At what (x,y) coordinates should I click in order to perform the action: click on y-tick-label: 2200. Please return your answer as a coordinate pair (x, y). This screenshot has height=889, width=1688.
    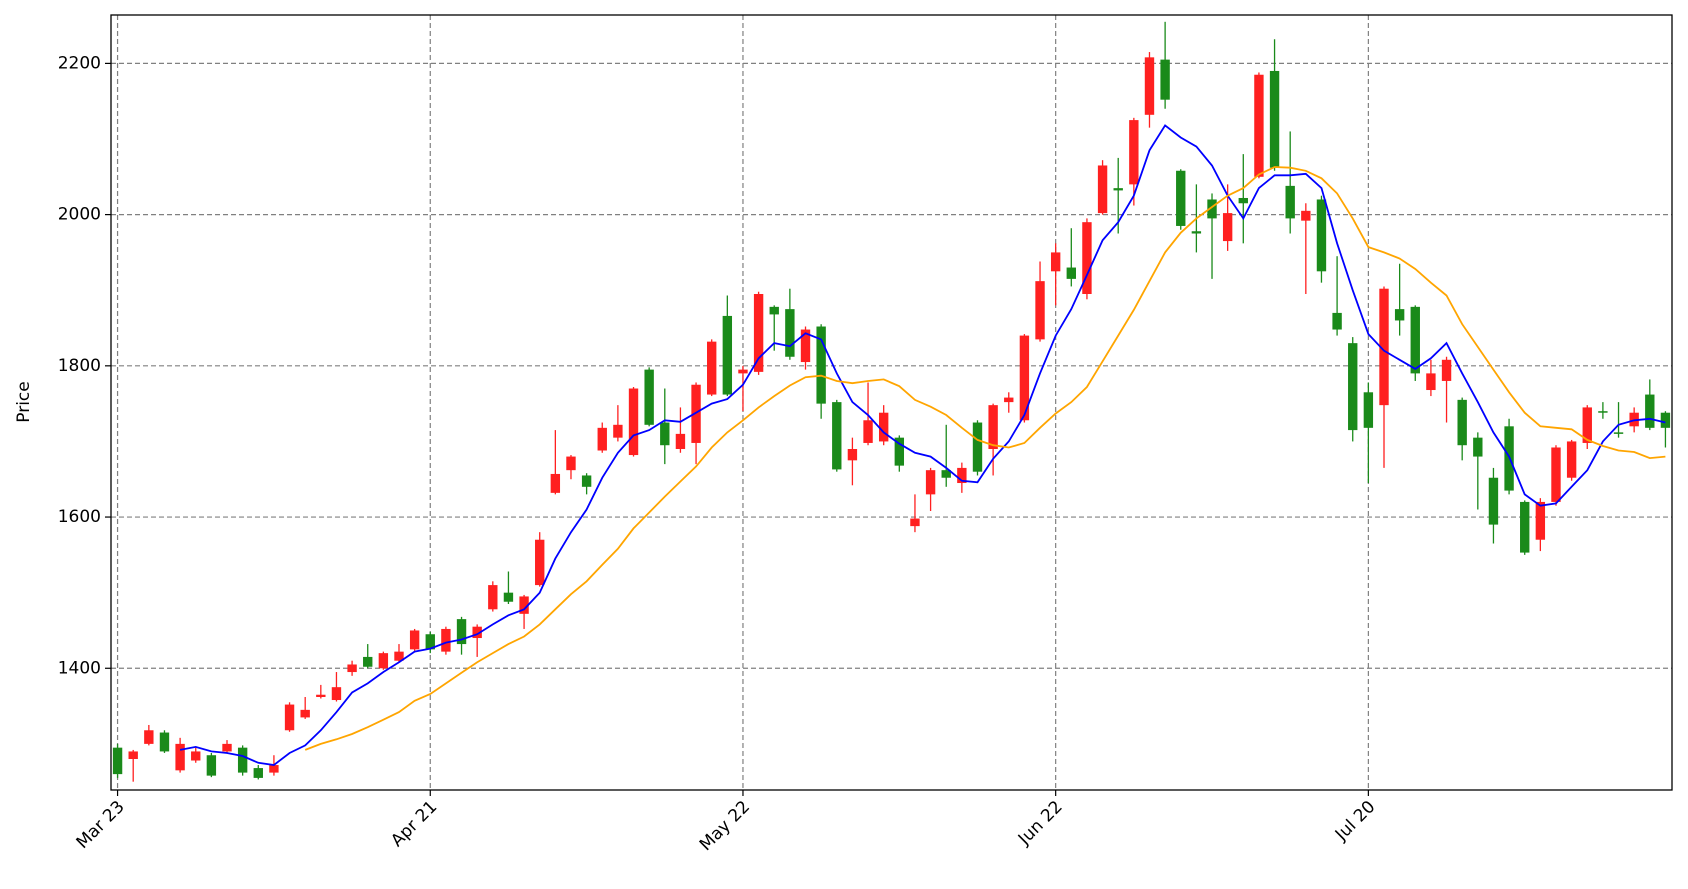
    Looking at the image, I should click on (79, 63).